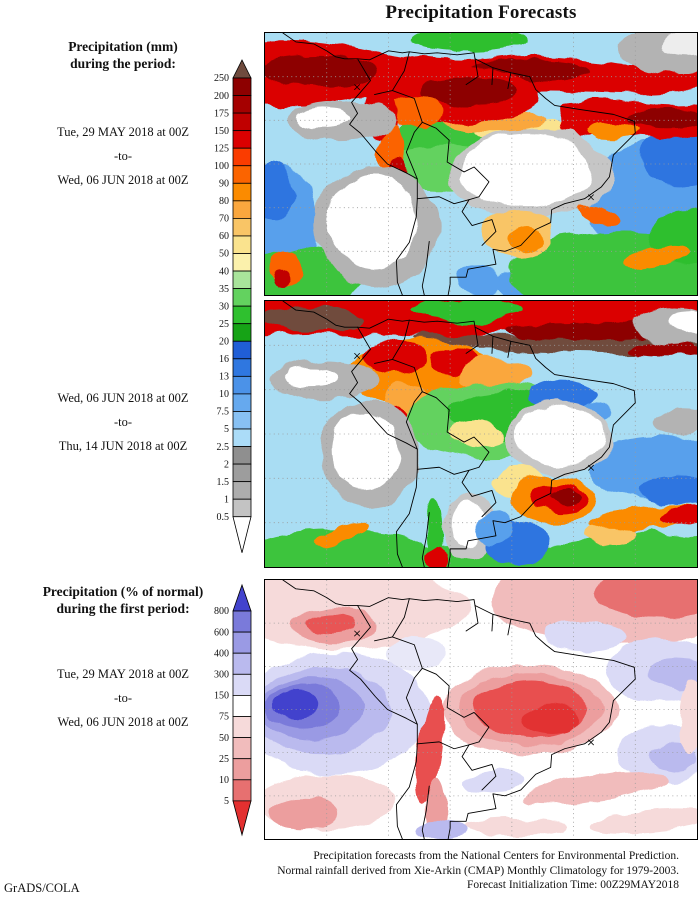  Describe the element at coordinates (223, 412) in the screenshot. I see `svg-text: 7.5` at that location.